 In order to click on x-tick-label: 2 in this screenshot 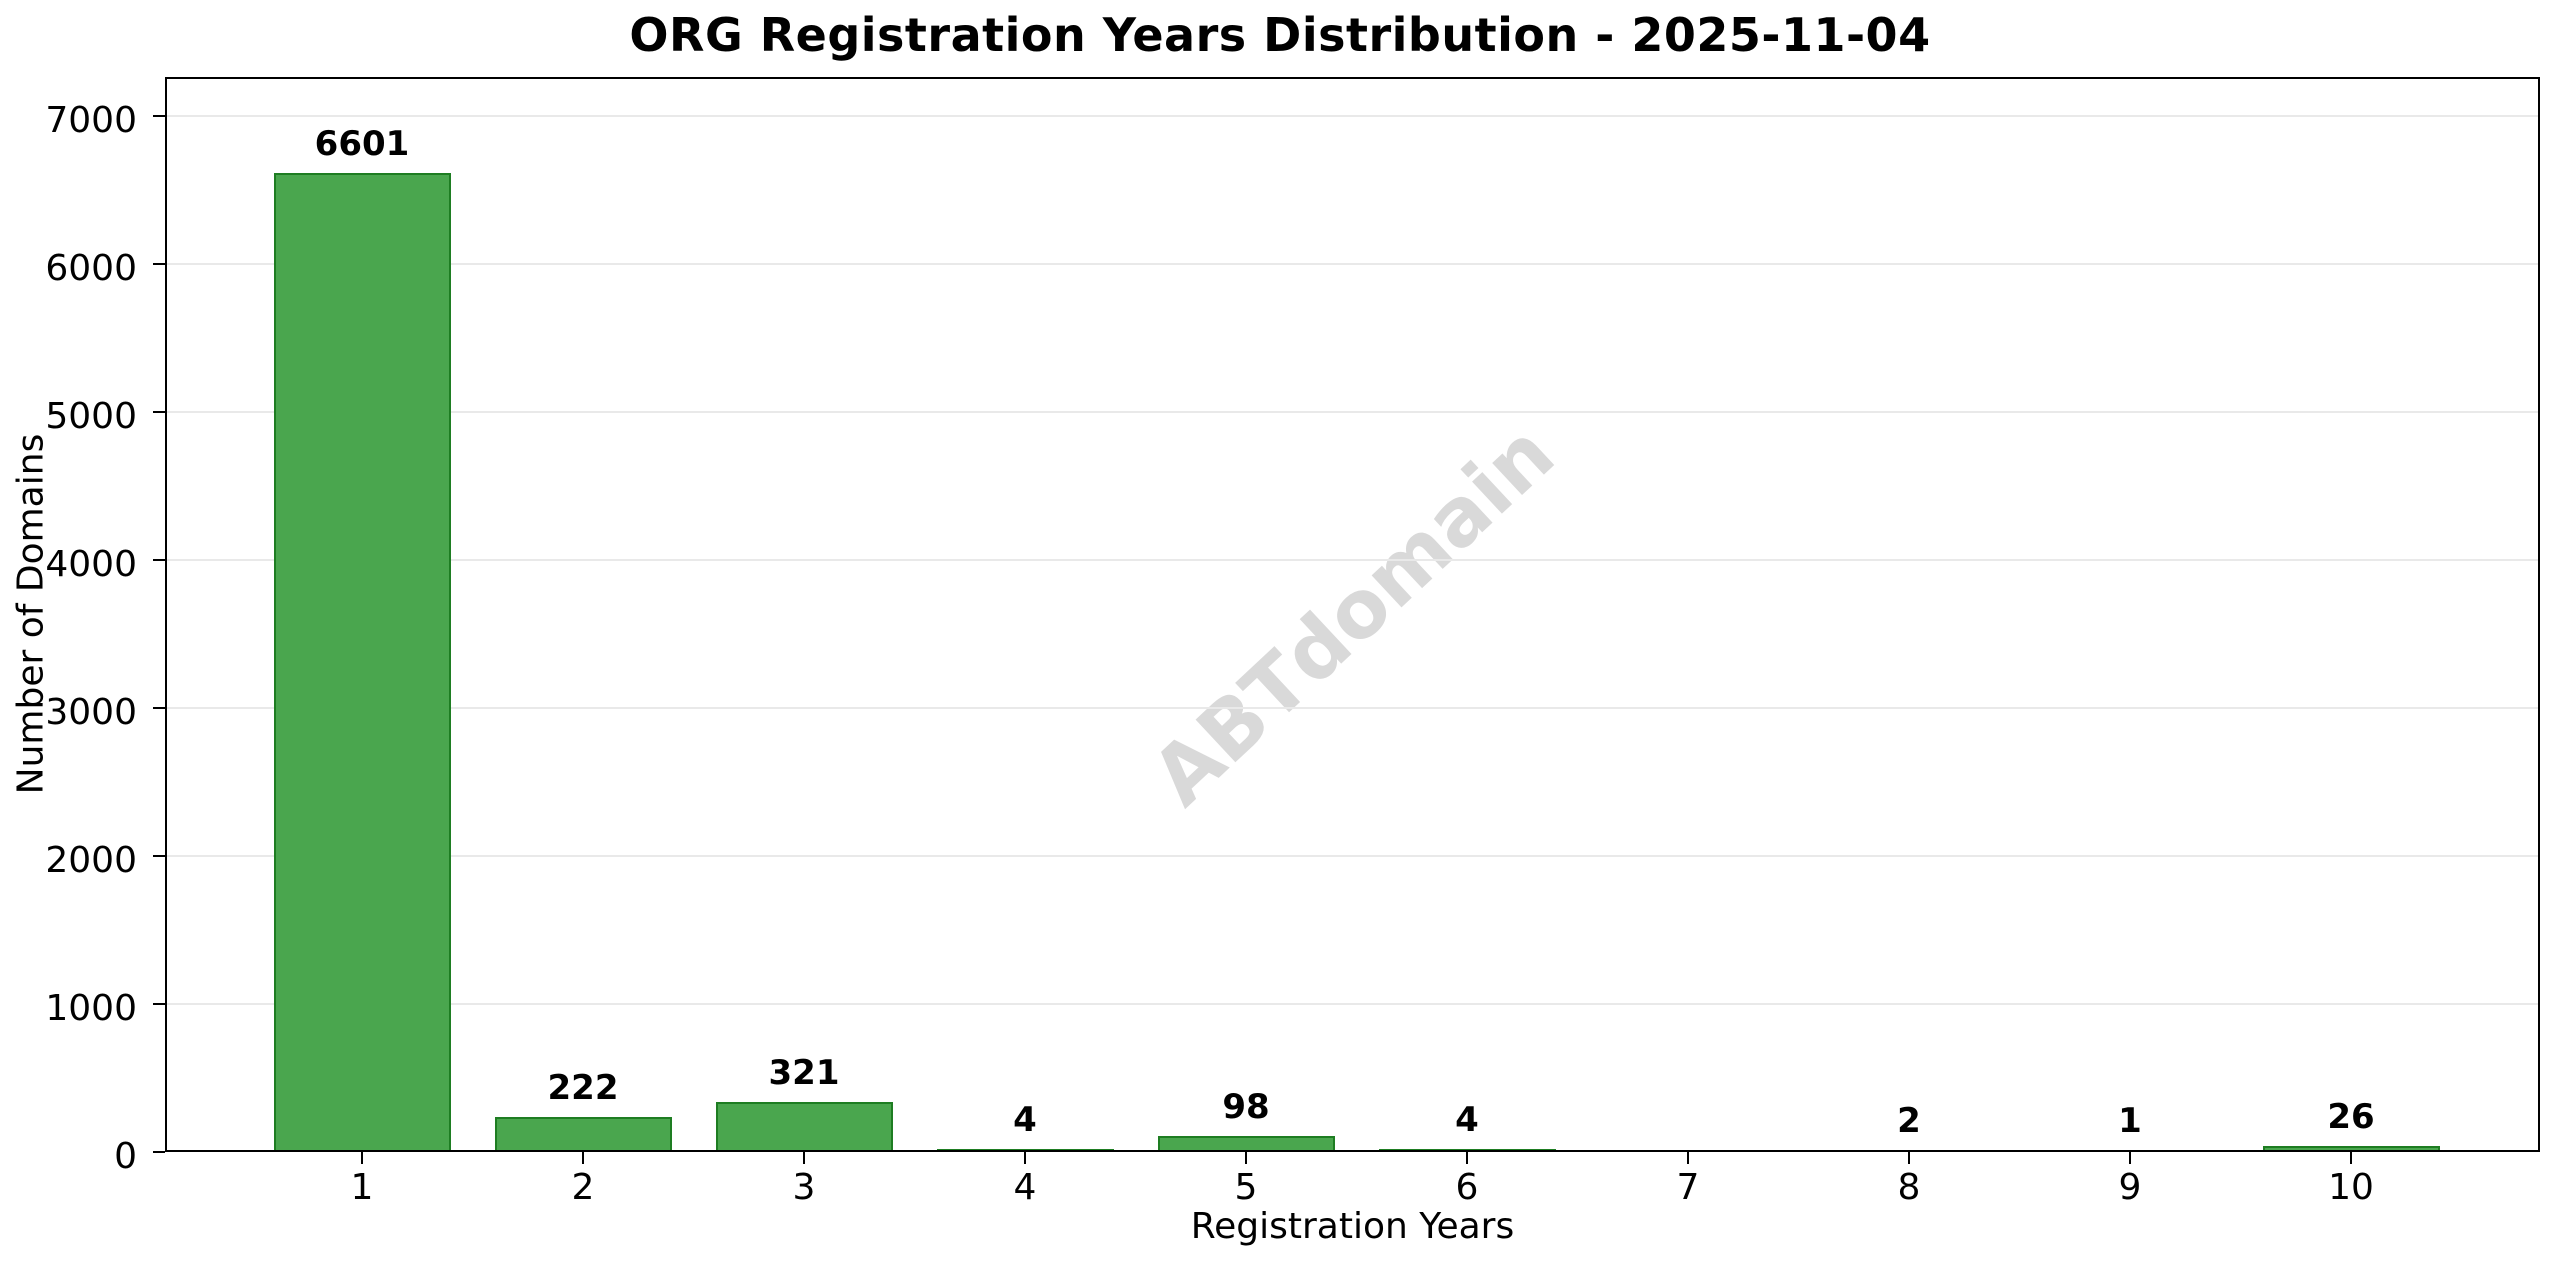, I will do `click(583, 1187)`.